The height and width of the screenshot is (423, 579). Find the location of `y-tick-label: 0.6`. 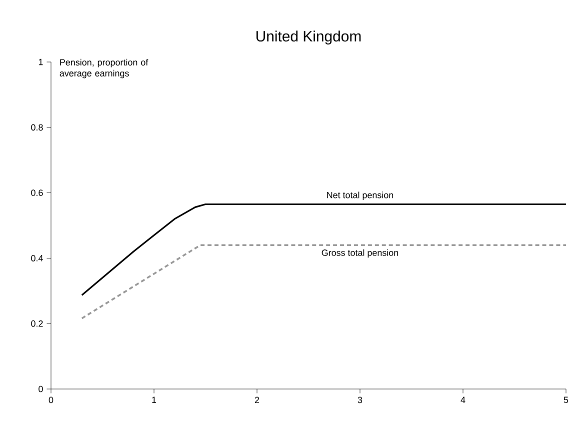

y-tick-label: 0.6 is located at coordinates (37, 193).